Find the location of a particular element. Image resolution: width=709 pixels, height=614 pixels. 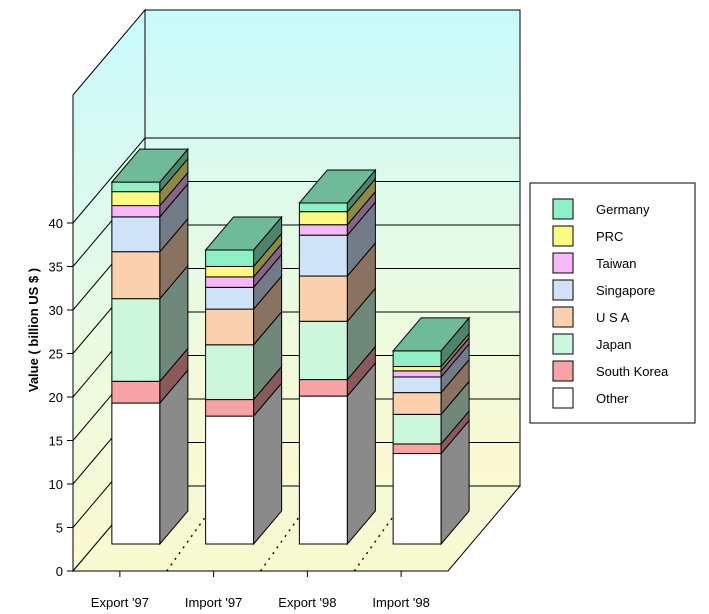

y-tick-label: 40 is located at coordinates (56, 223).